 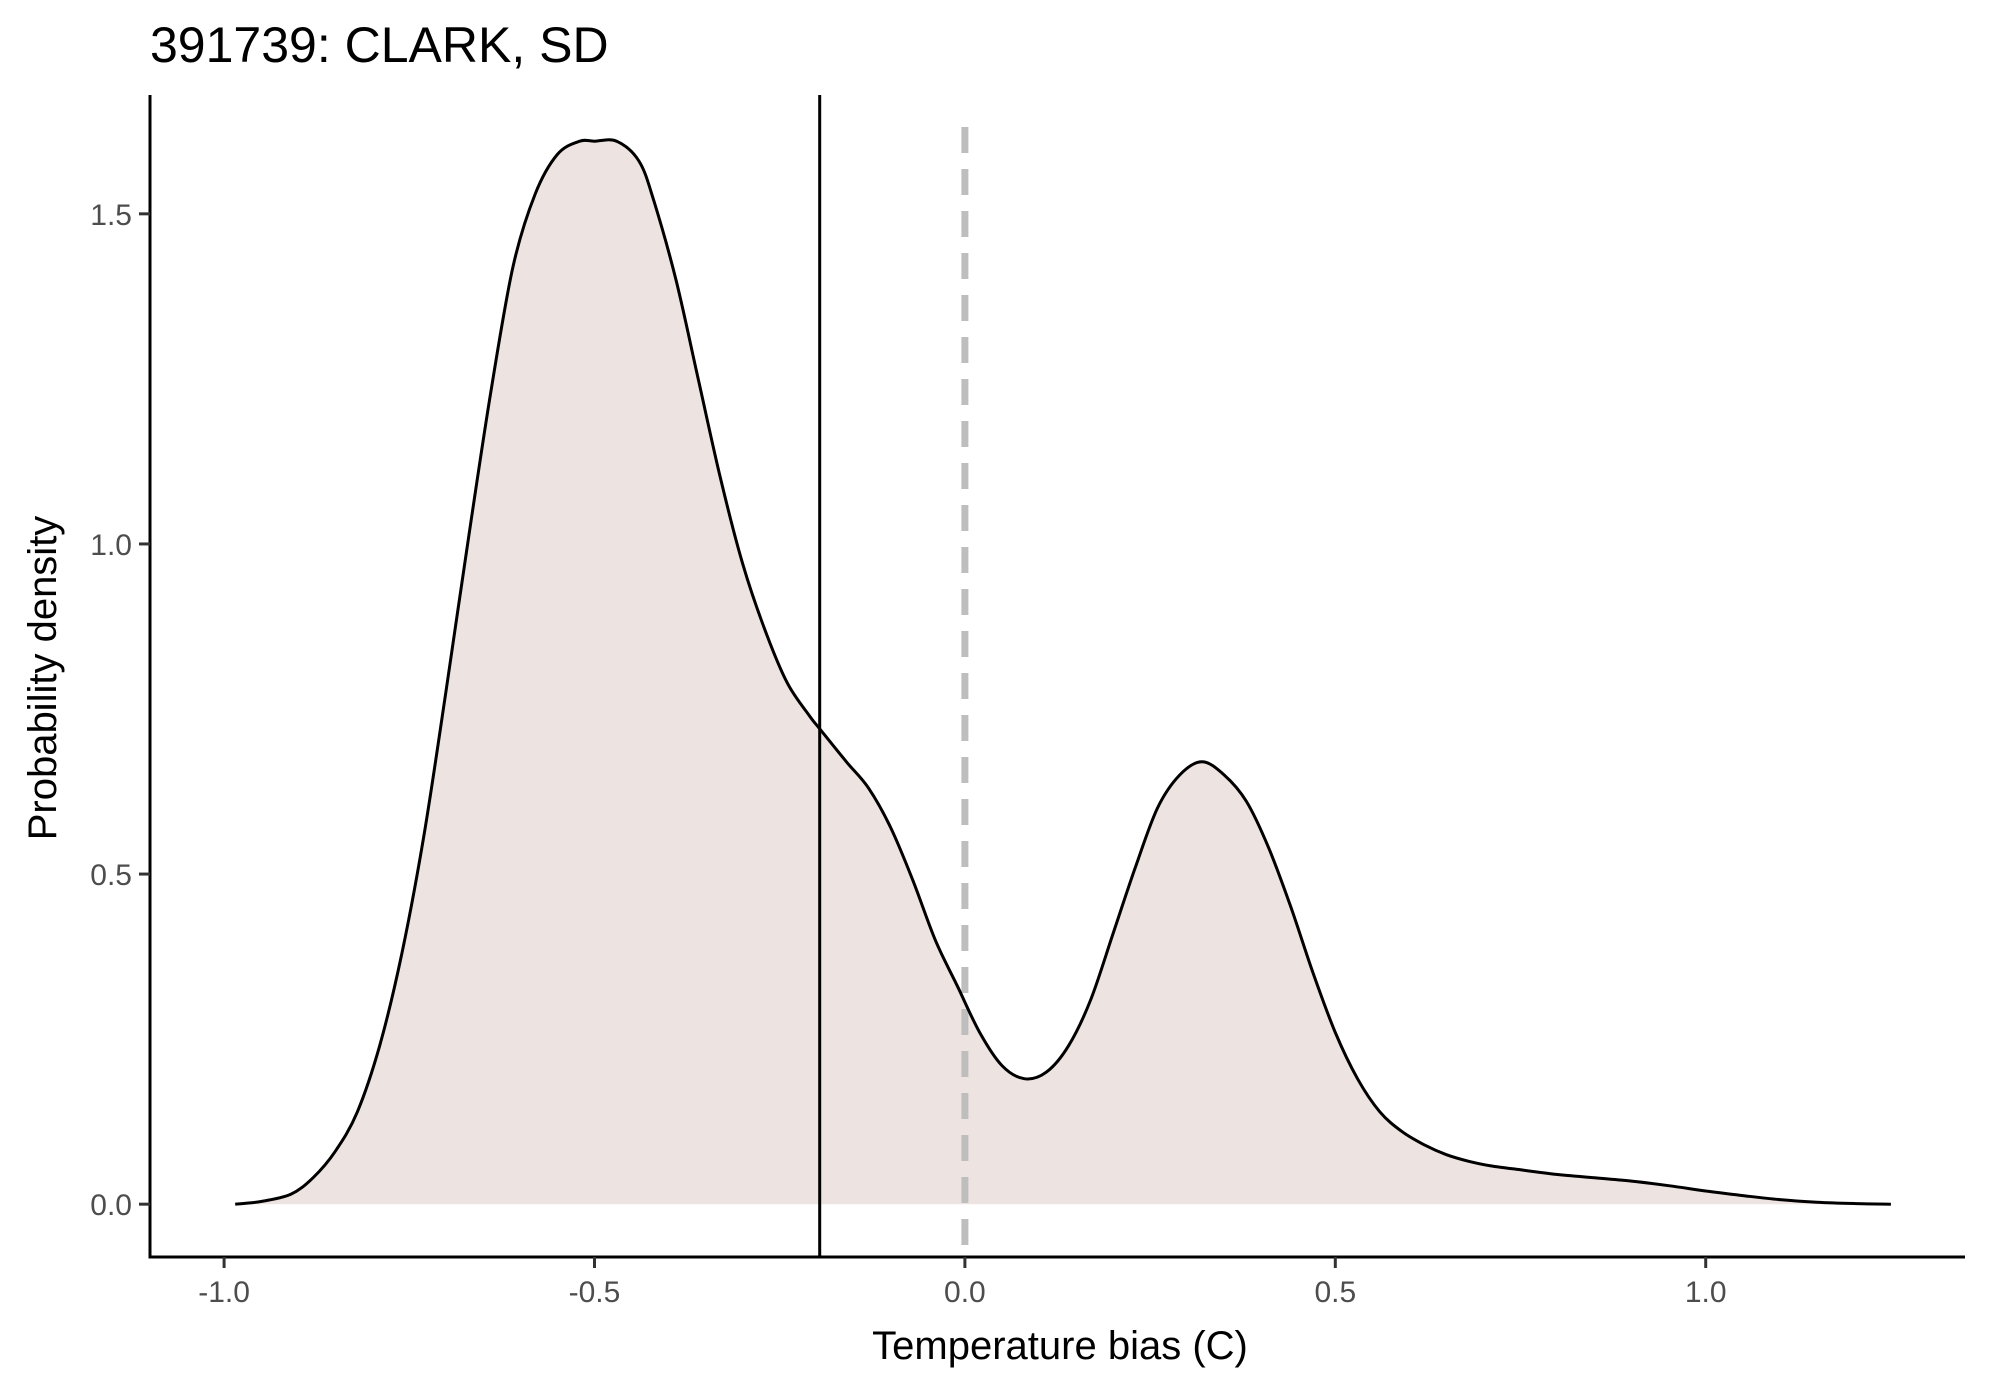 I want to click on x-axis-ticks: -1.0 -0.5 0.0 0.5 1.0, so click(x=962, y=1283).